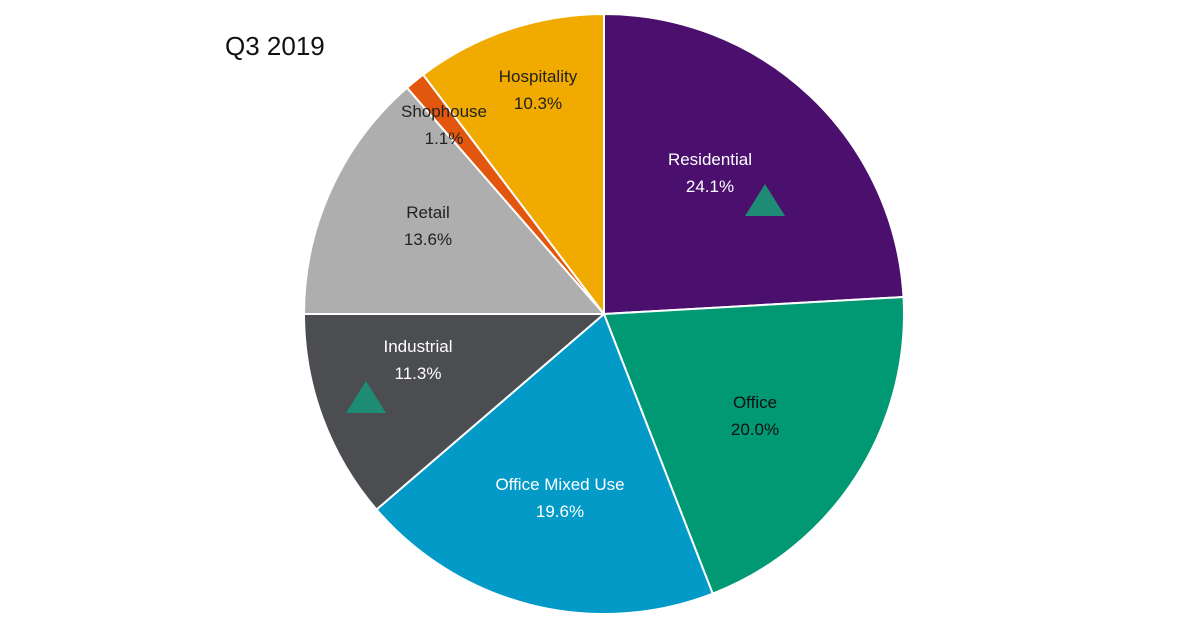 This screenshot has width=1200, height=630. What do you see at coordinates (454, 412) in the screenshot?
I see `pie-slice-industrial` at bounding box center [454, 412].